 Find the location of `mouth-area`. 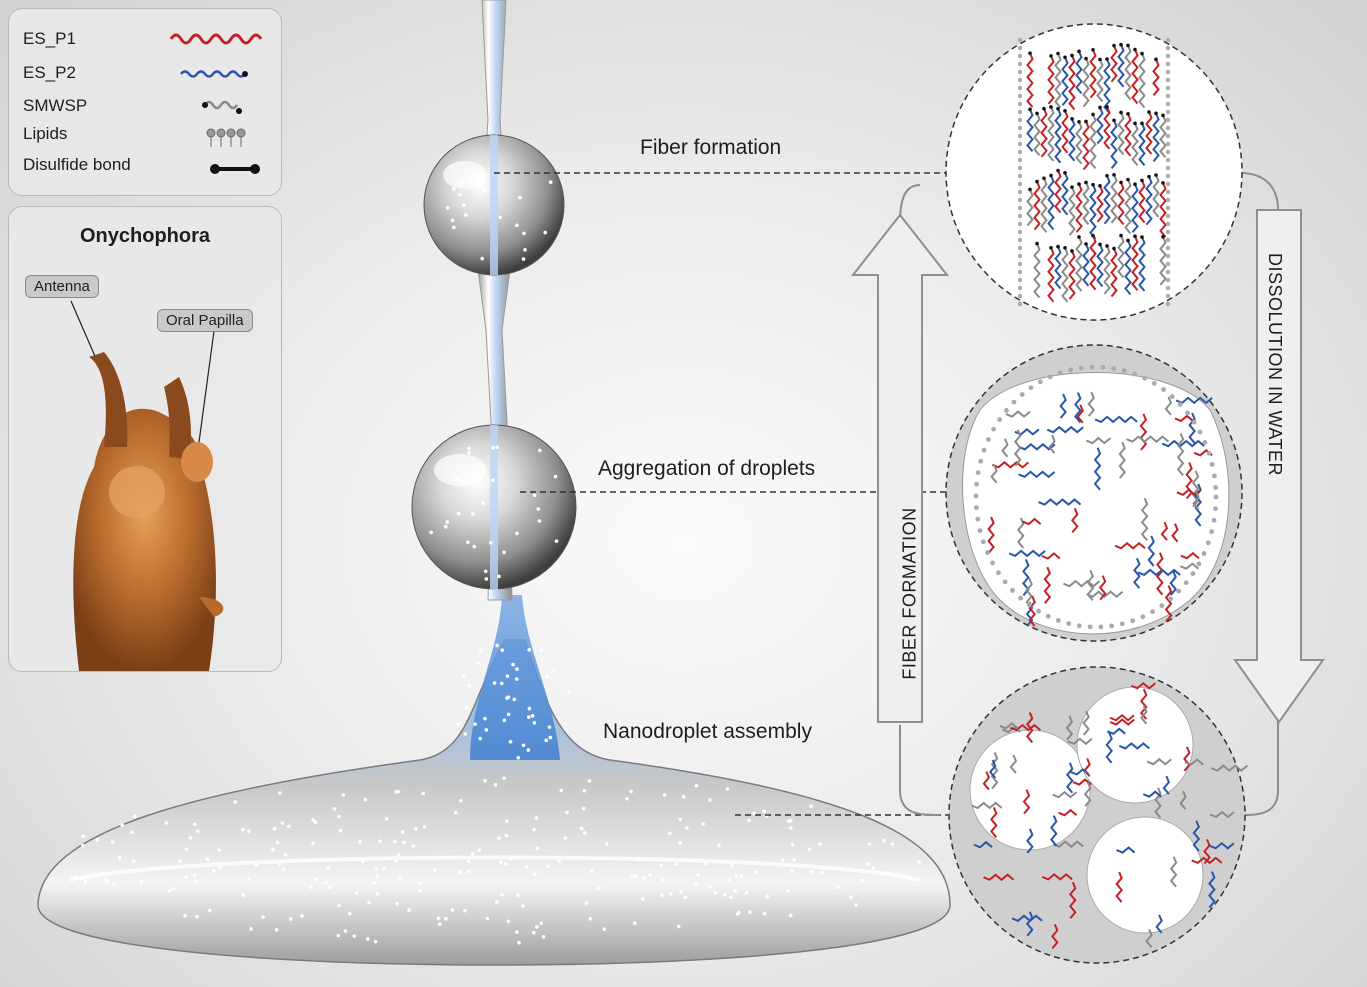

mouth-area is located at coordinates (137, 492).